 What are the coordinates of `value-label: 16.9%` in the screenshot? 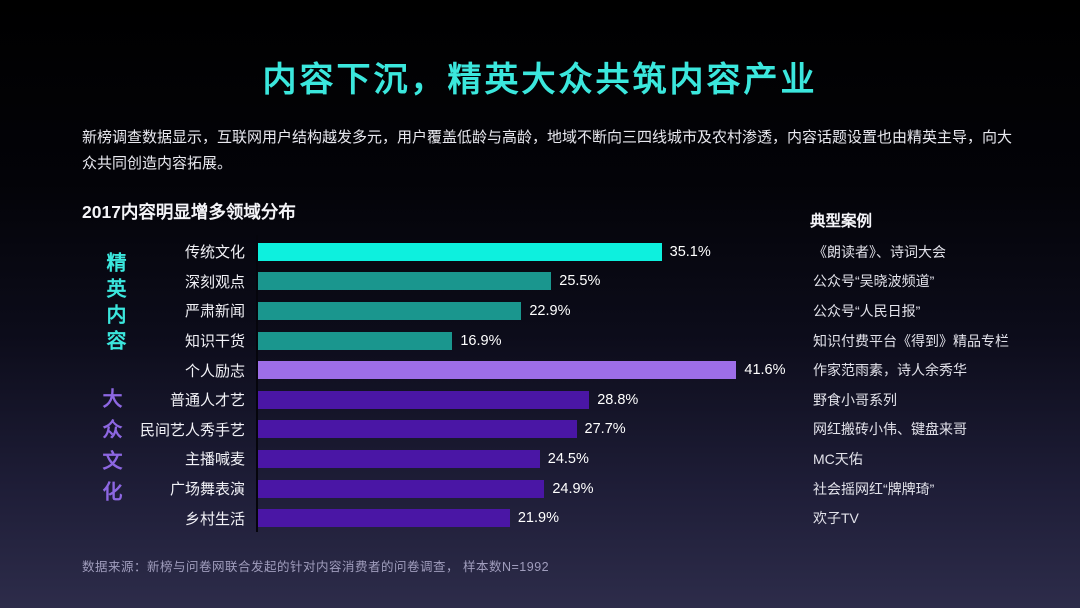 It's located at (481, 340).